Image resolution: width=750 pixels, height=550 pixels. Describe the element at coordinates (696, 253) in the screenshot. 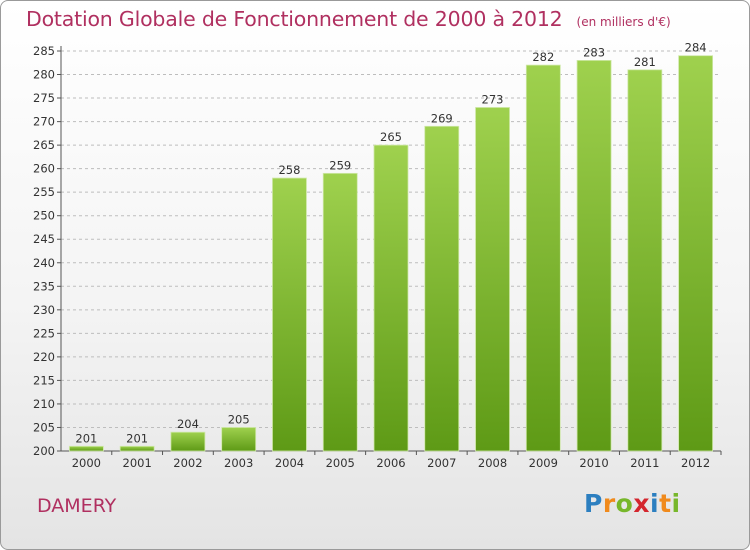

I see `bar-2012` at that location.